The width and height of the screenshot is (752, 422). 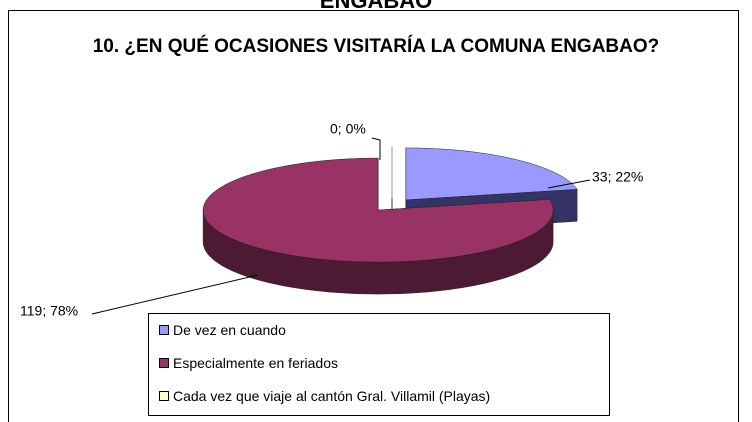 I want to click on legend-label: De vez en cuando, so click(x=229, y=330).